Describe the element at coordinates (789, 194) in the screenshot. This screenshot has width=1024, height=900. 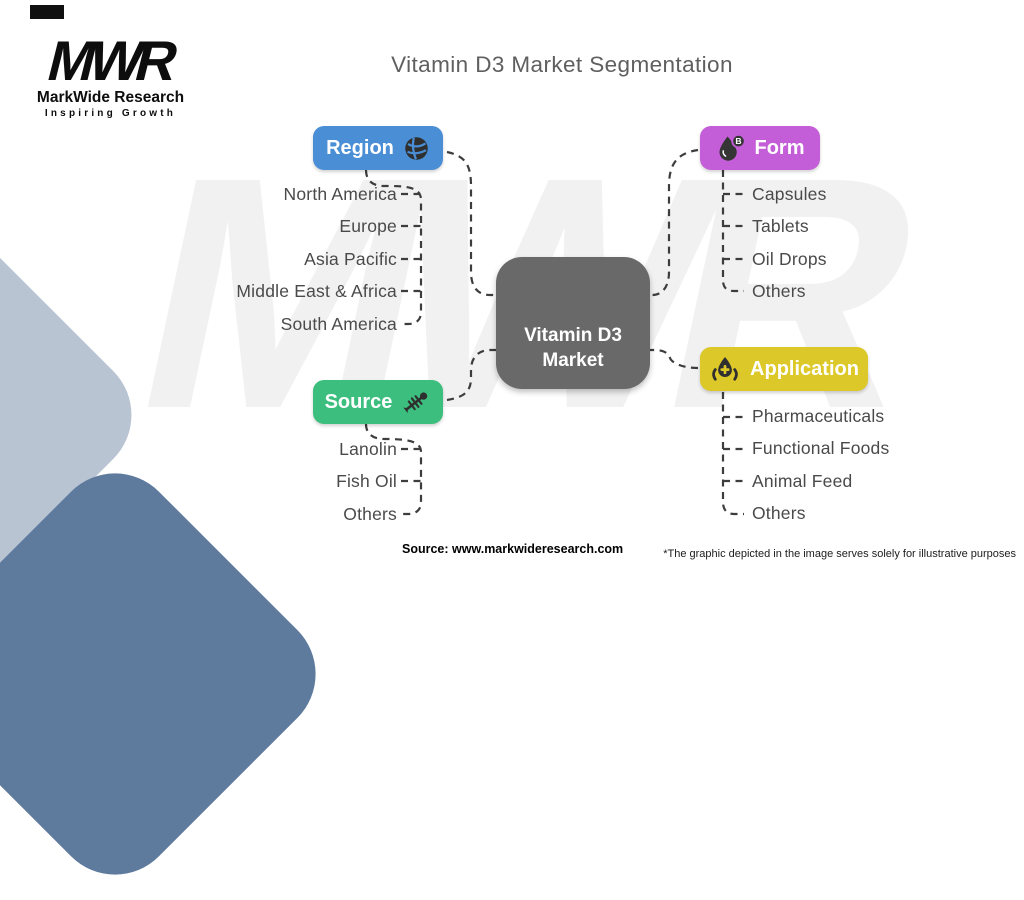
I see `form-item: Capsules` at that location.